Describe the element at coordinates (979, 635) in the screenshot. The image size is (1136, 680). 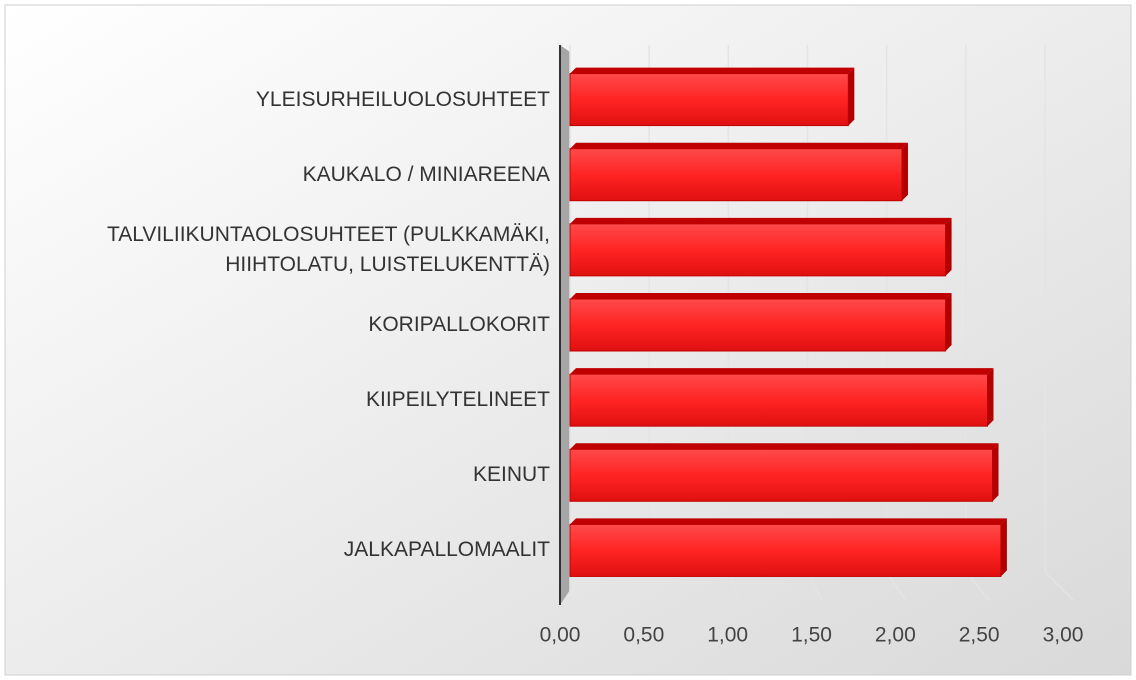
I see `x-tick-label: 2,50` at that location.